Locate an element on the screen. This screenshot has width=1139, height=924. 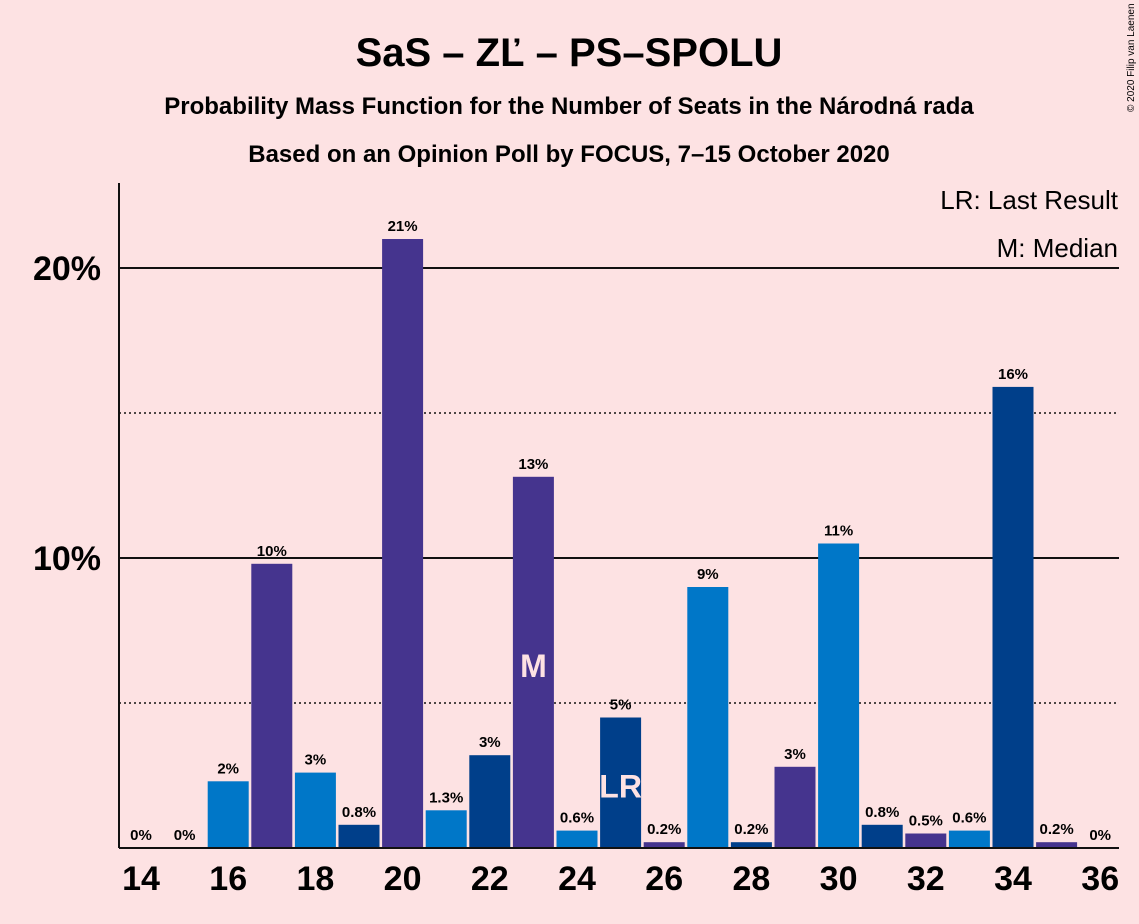
median-mark: M is located at coordinates (533, 666).